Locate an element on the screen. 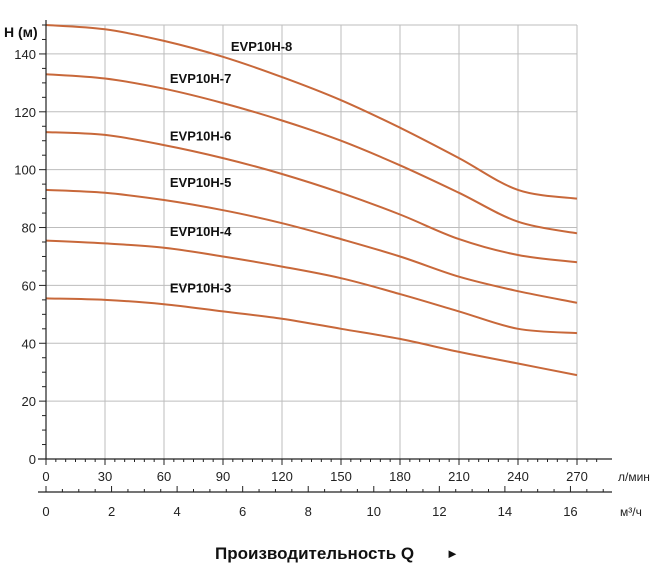 This screenshot has width=661, height=575. y-tick-label: 120 is located at coordinates (25, 112).